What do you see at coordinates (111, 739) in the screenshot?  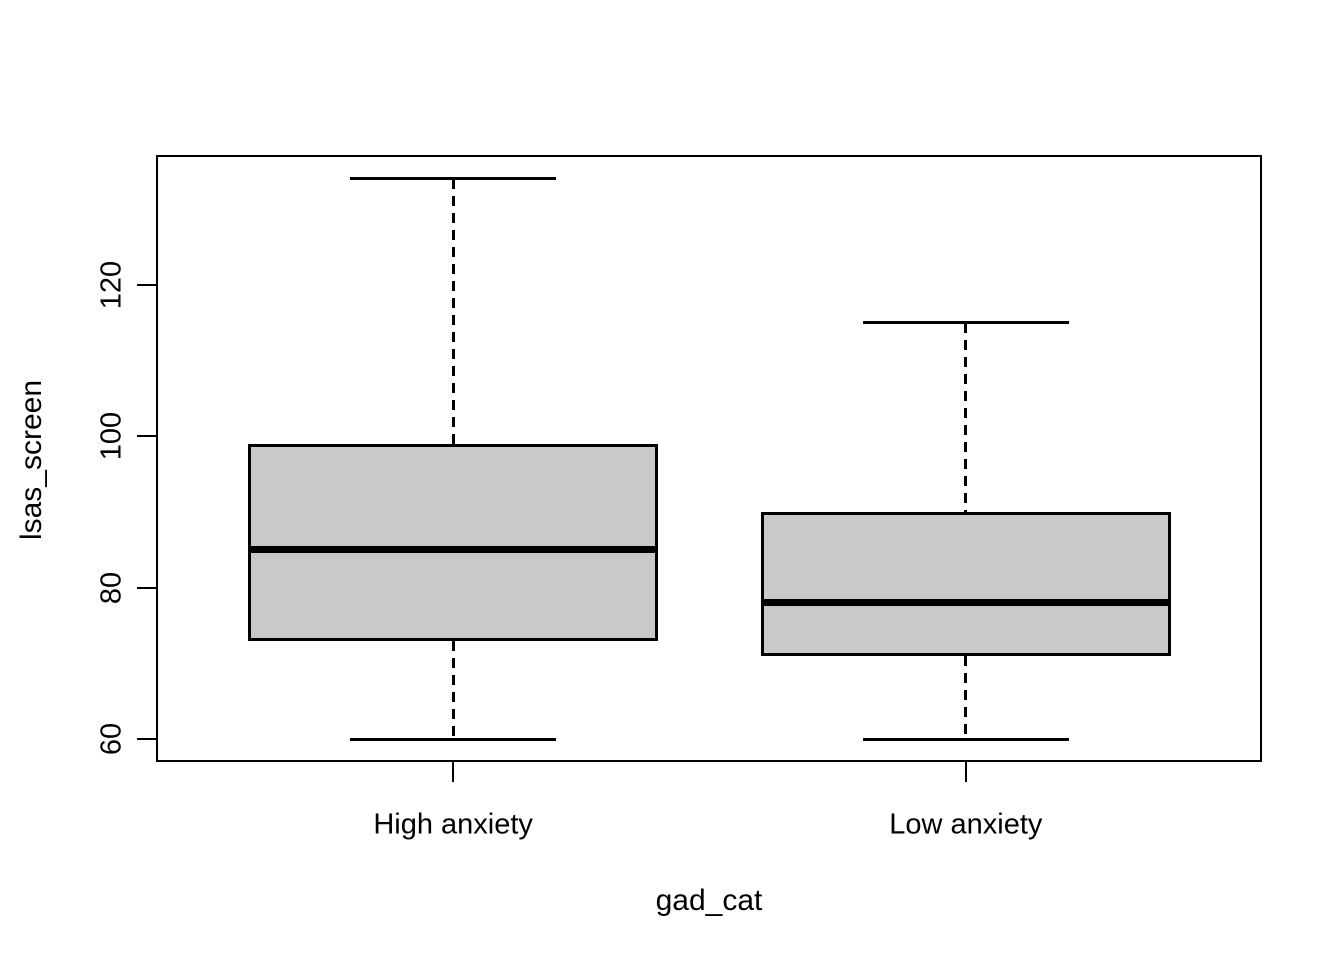 I see `y-tick-label: 60` at bounding box center [111, 739].